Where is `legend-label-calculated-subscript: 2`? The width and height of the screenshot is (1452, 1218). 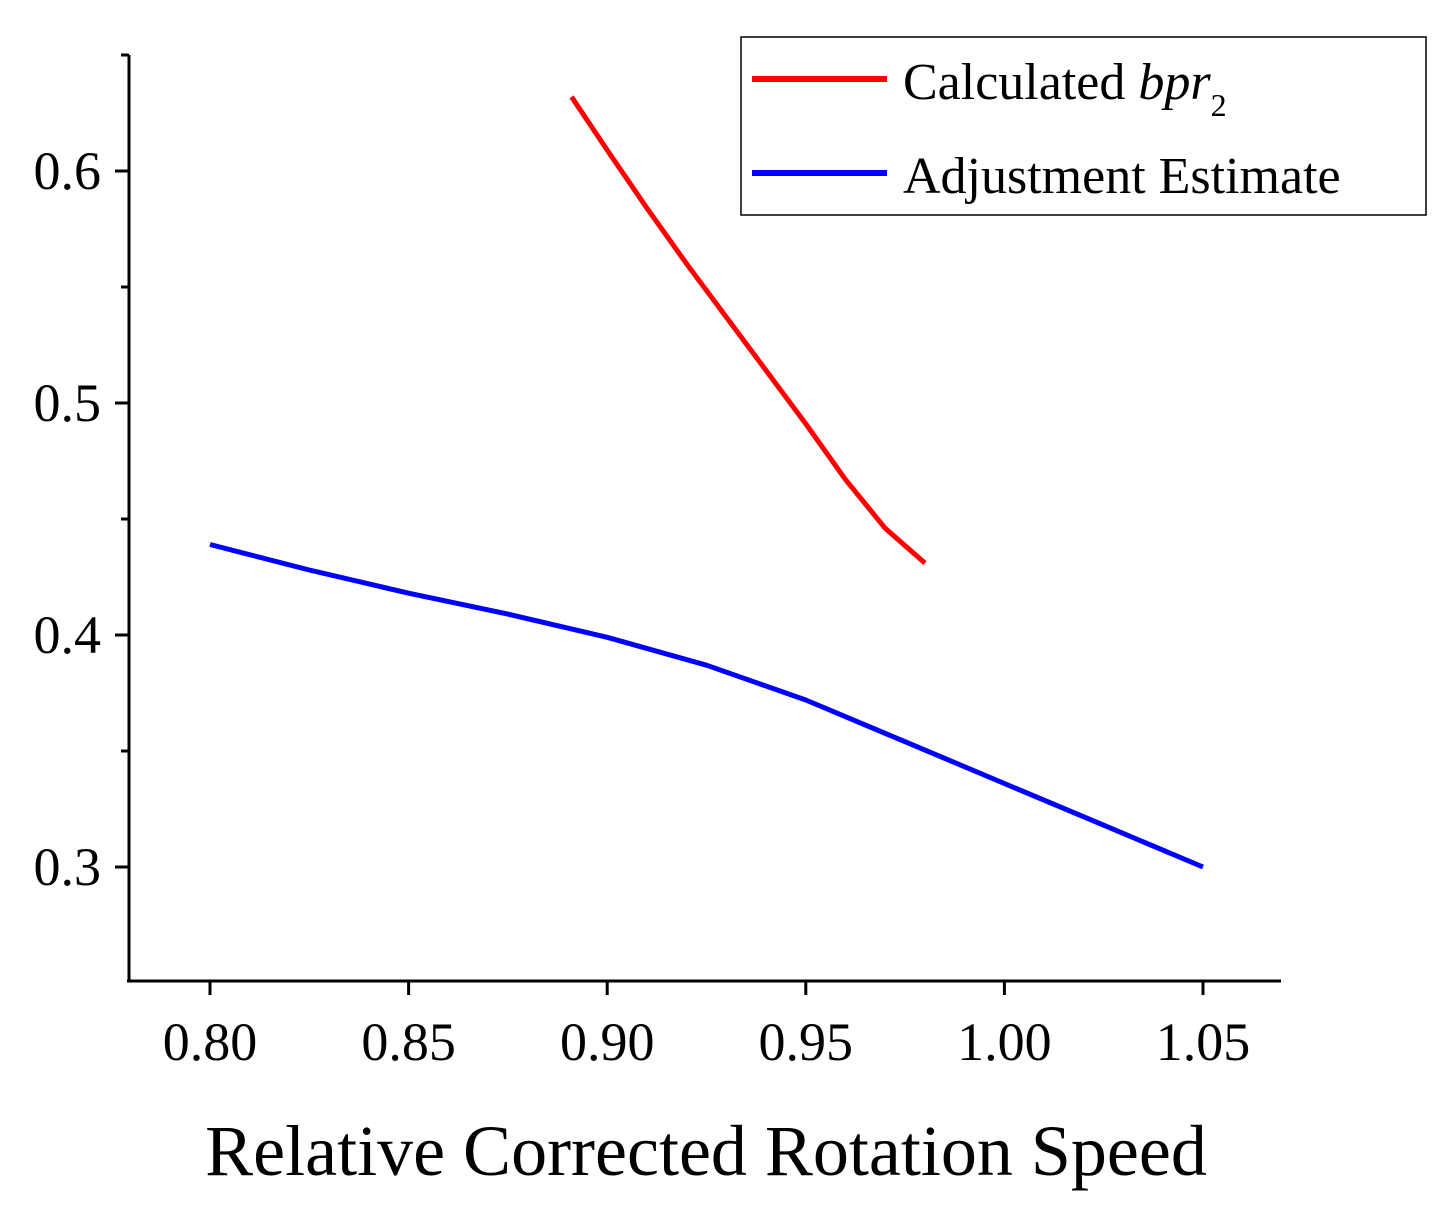
legend-label-calculated-subscript: 2 is located at coordinates (1219, 105).